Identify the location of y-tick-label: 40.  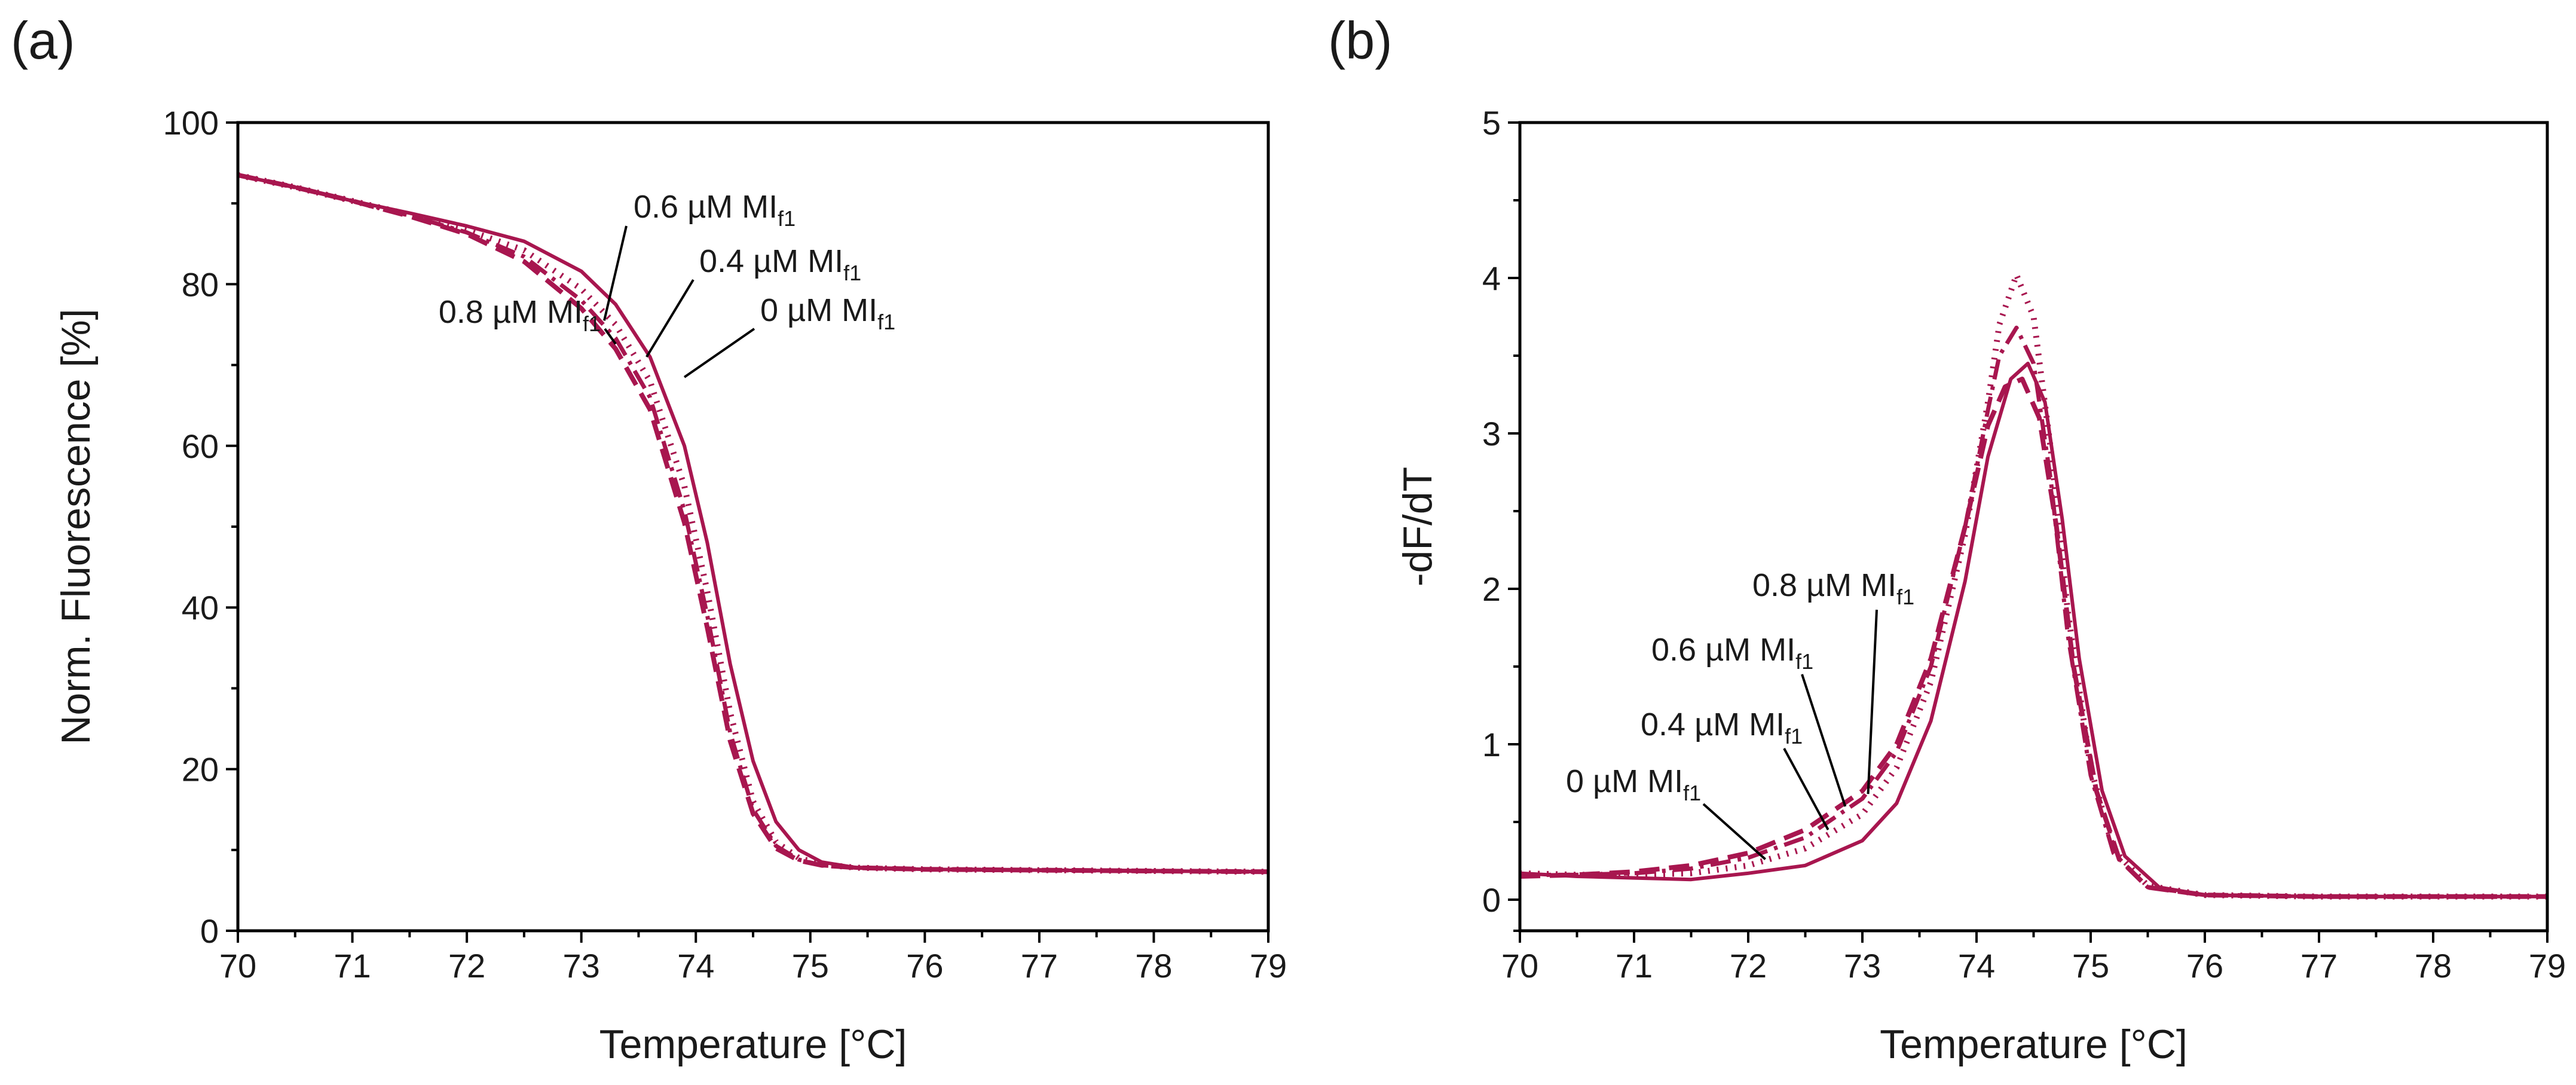
(200, 607).